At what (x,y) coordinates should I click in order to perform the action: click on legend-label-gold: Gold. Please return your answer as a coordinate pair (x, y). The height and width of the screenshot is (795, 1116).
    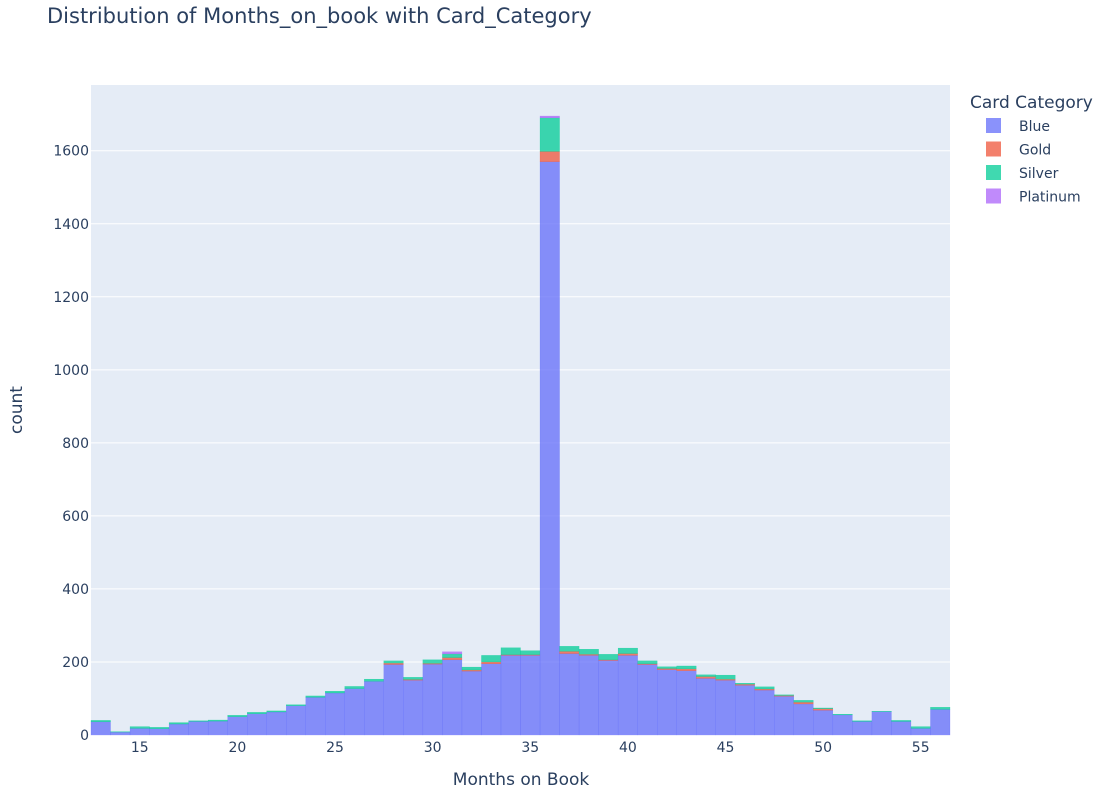
    Looking at the image, I should click on (1035, 151).